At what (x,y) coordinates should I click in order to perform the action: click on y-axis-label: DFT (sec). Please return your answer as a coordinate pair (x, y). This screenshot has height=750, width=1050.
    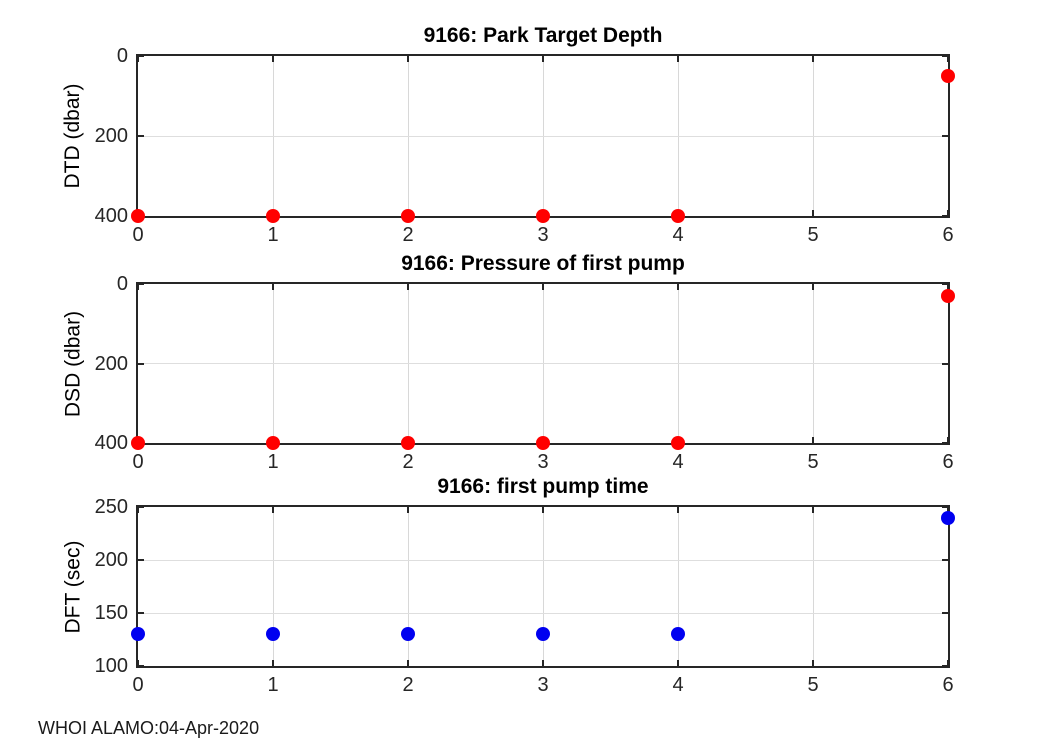
    Looking at the image, I should click on (72, 586).